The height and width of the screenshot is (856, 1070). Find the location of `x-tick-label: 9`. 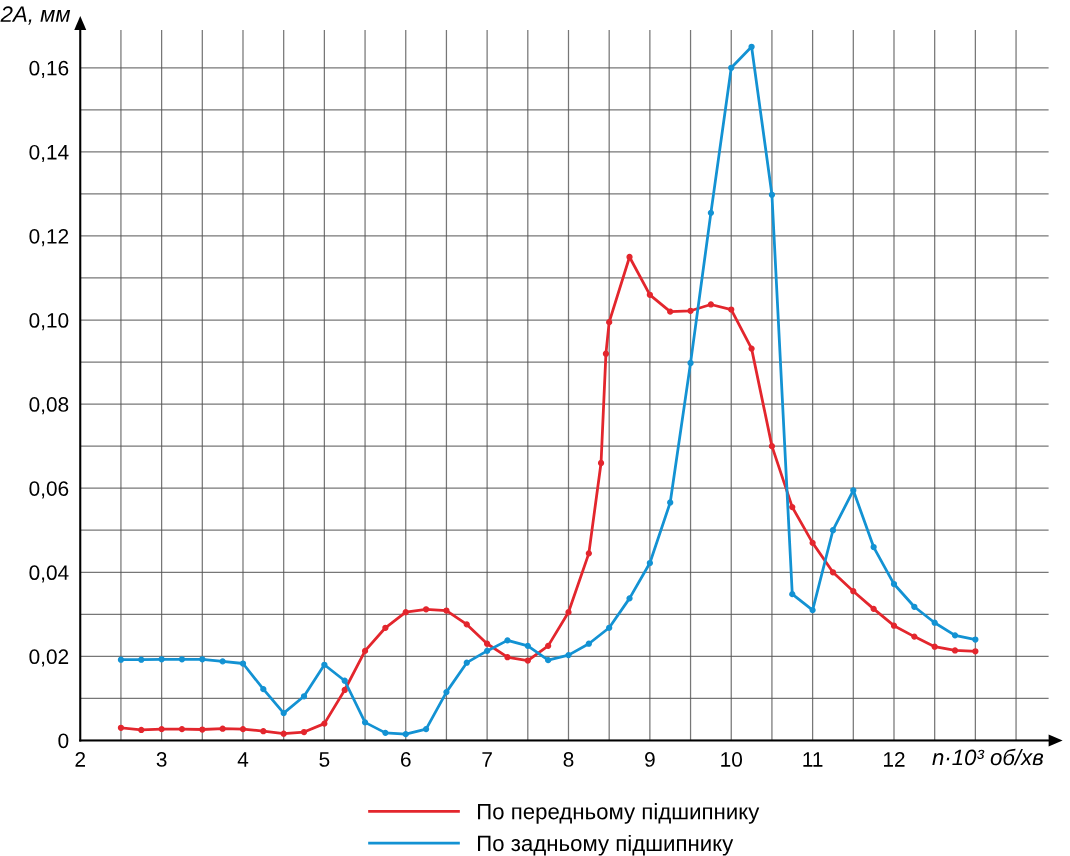

x-tick-label: 9 is located at coordinates (650, 759).